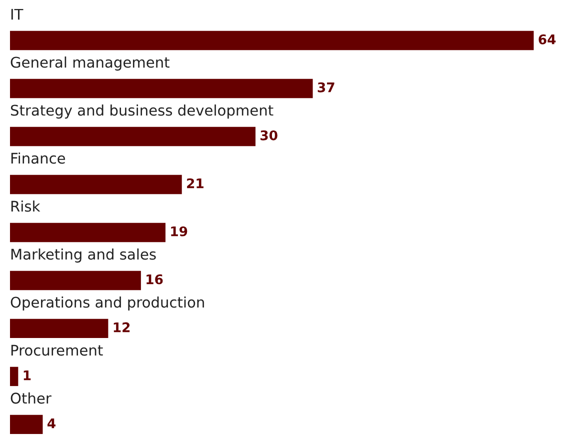  What do you see at coordinates (122, 327) in the screenshot?
I see `data-label: 12` at bounding box center [122, 327].